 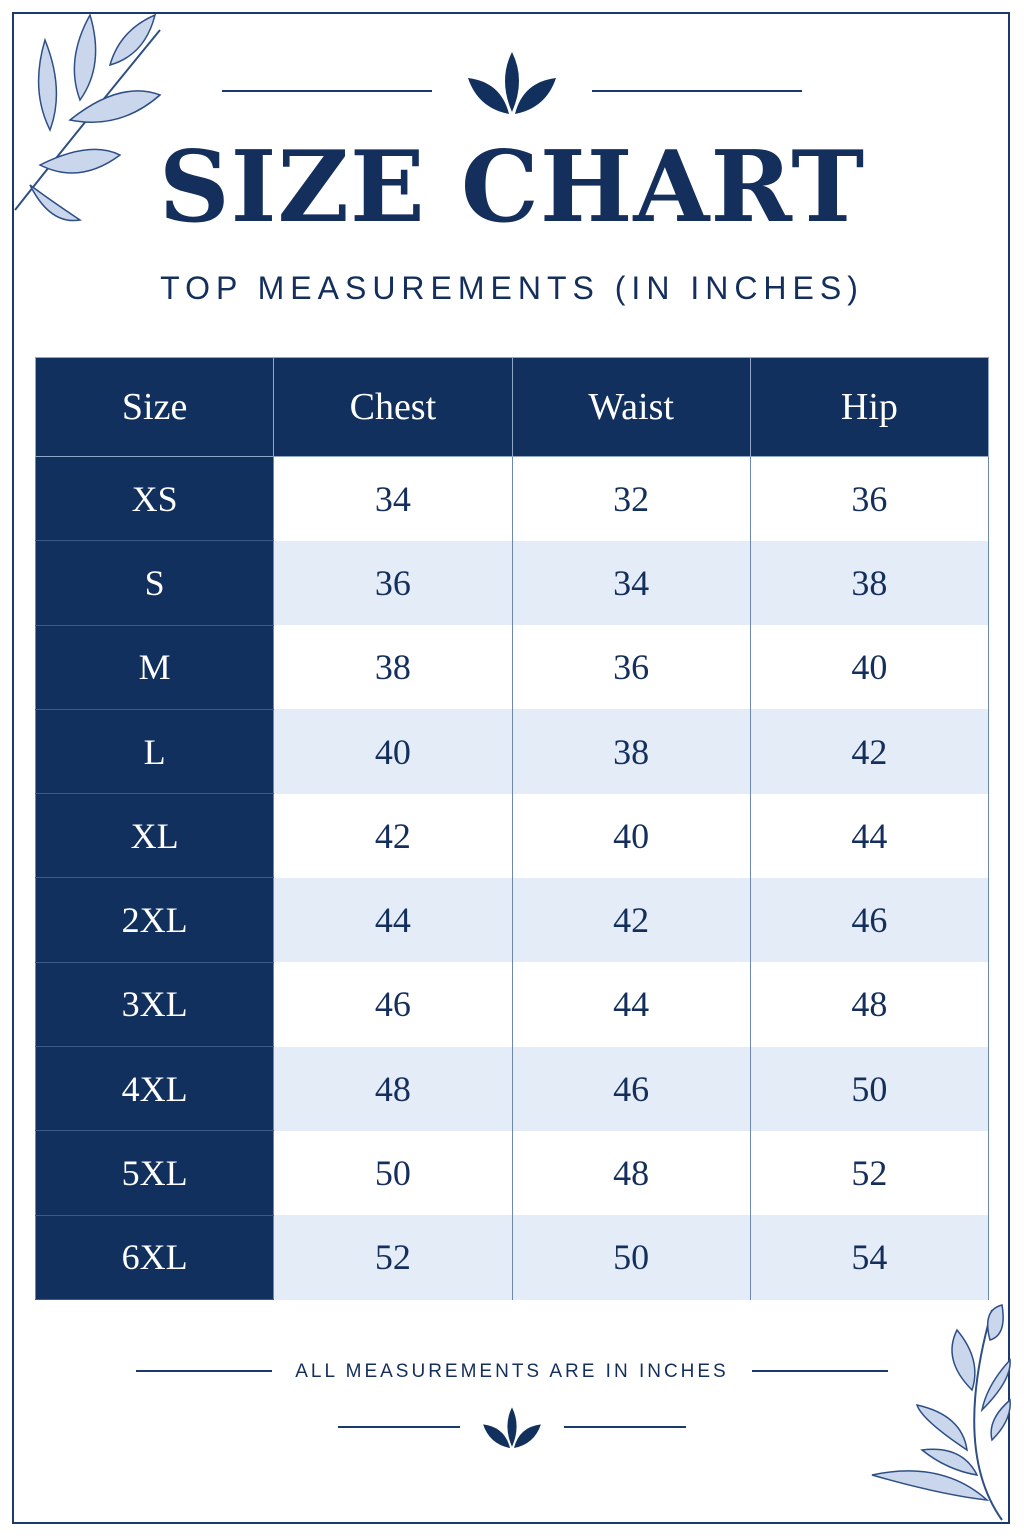 What do you see at coordinates (393, 835) in the screenshot?
I see `chest-cell: 42` at bounding box center [393, 835].